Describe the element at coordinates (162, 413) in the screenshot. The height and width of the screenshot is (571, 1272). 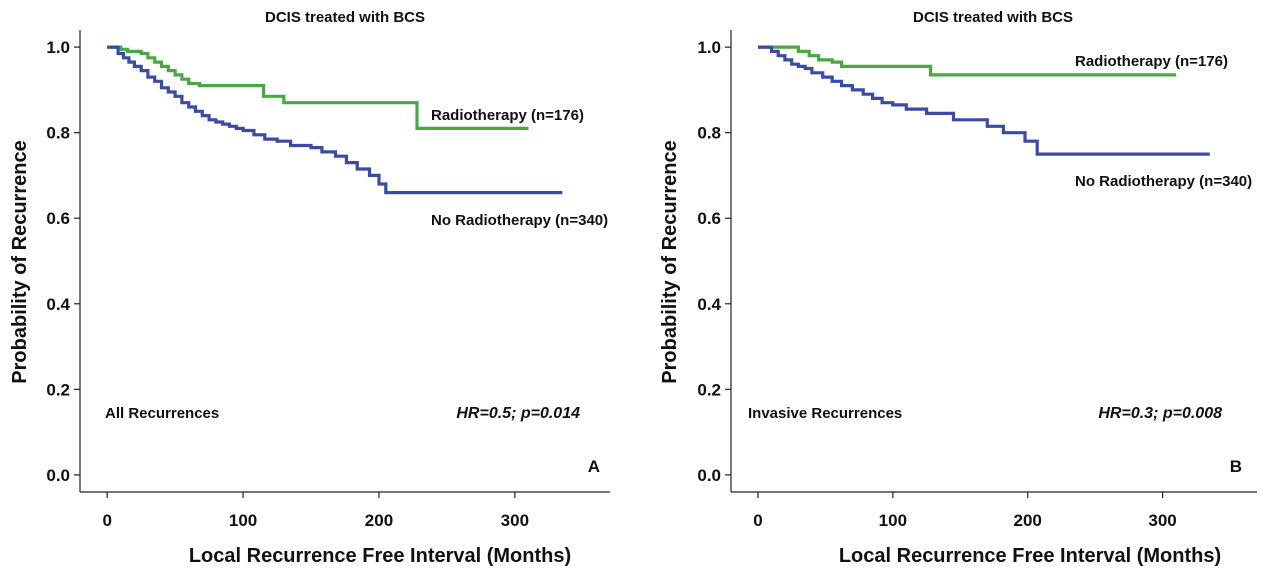
I see `recurrence-type-annotation: All Recurrences` at that location.